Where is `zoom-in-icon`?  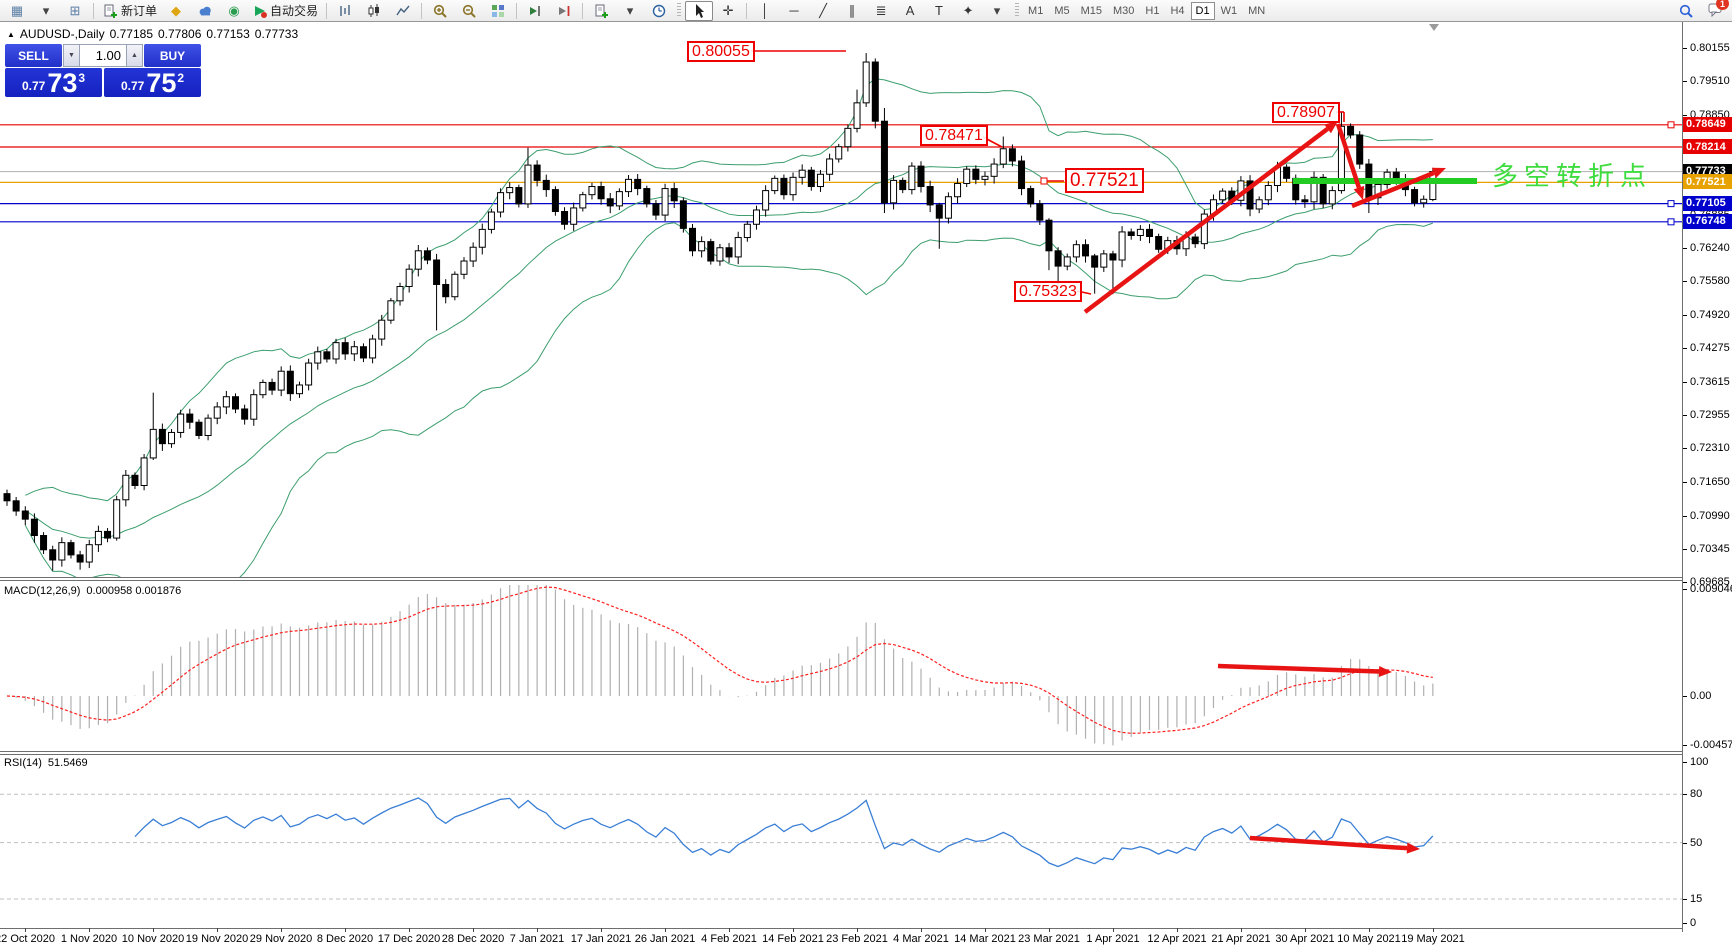
zoom-in-icon is located at coordinates (440, 11).